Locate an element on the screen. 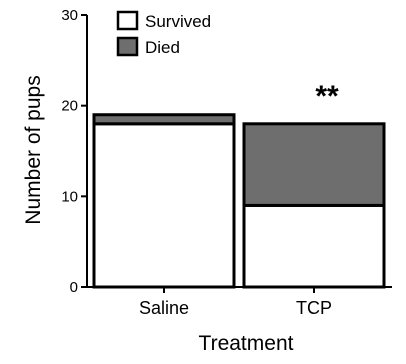  x-axis-title: Treatment is located at coordinates (246, 343).